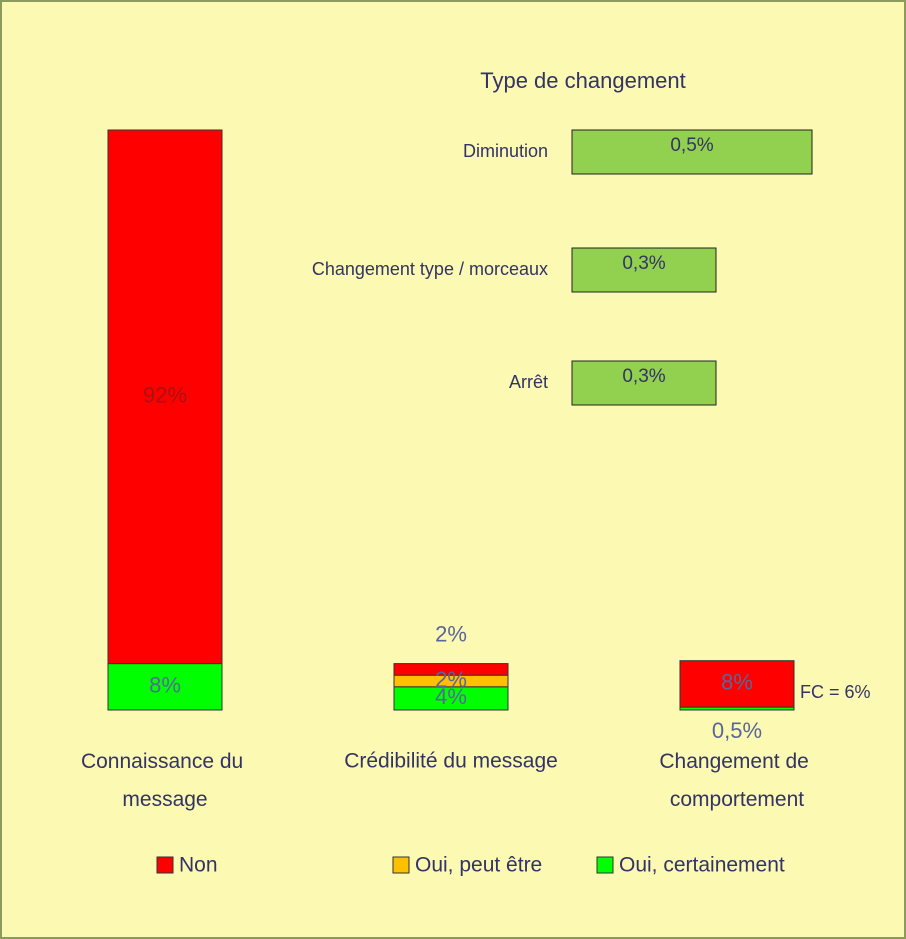 The image size is (906, 939). Describe the element at coordinates (430, 269) in the screenshot. I see `y-tick-label: Changement type / morceaux` at that location.